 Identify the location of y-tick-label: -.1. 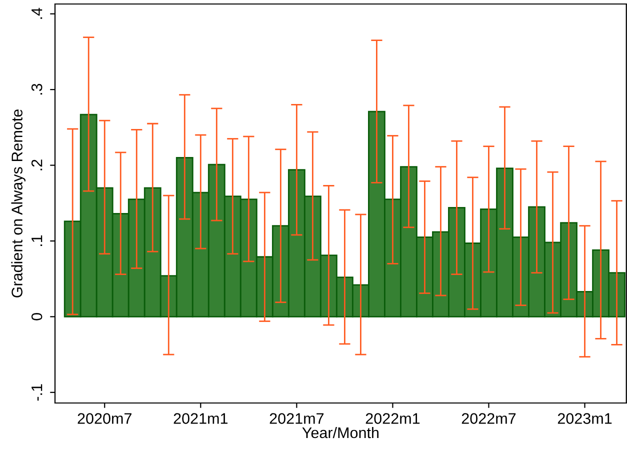
(37, 392).